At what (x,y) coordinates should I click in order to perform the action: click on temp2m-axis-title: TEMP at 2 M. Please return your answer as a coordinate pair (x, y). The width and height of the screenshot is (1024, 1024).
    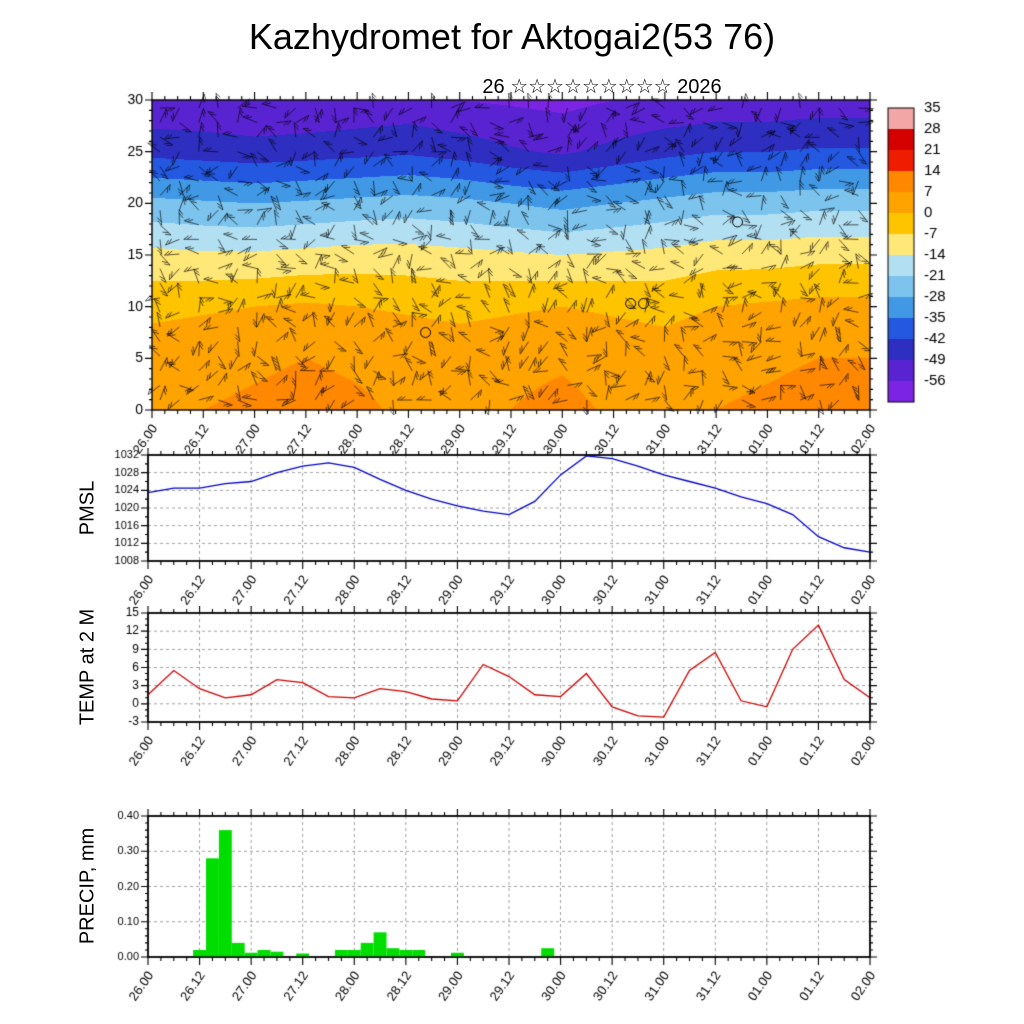
    Looking at the image, I should click on (87, 667).